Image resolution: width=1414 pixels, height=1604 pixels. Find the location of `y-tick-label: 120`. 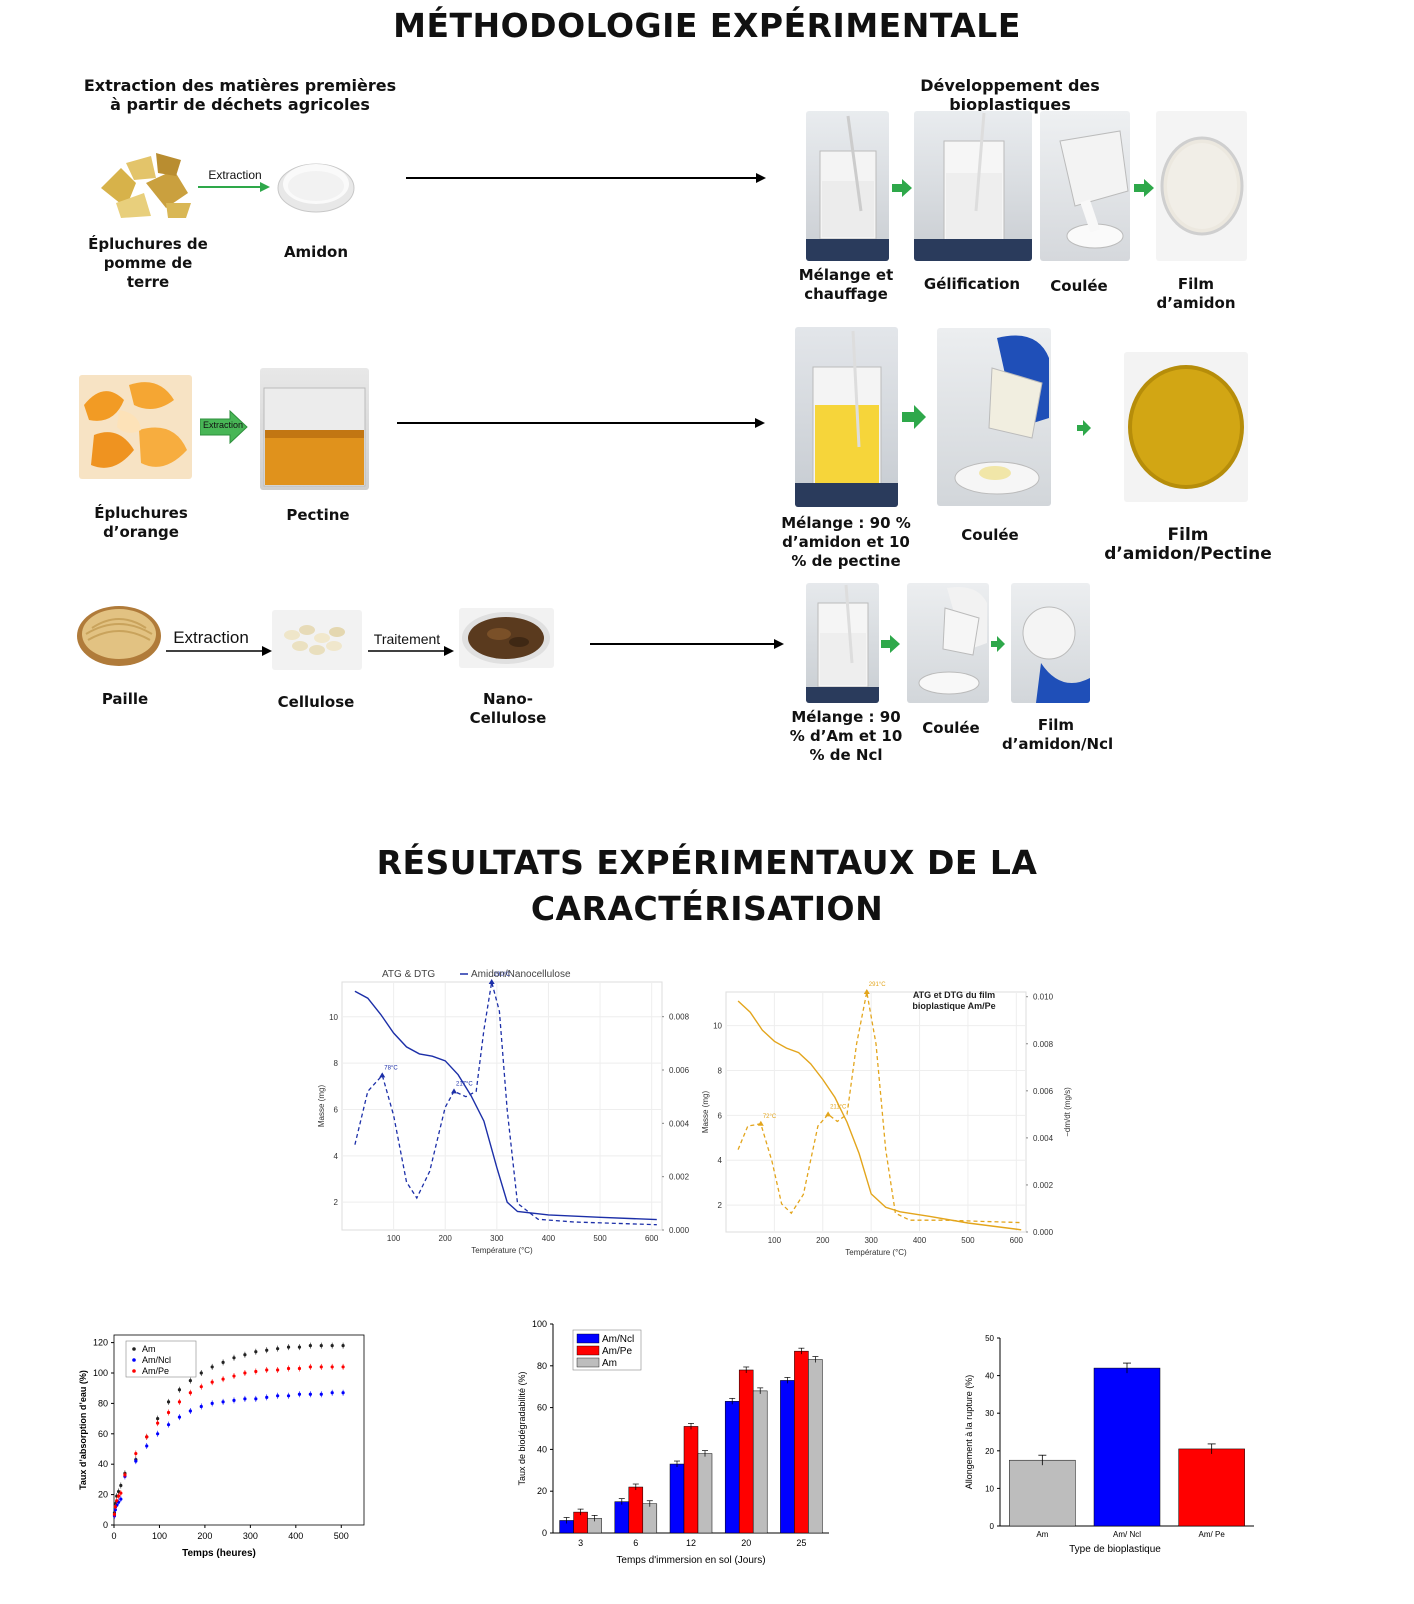

y-tick-label: 120 is located at coordinates (100, 1343).